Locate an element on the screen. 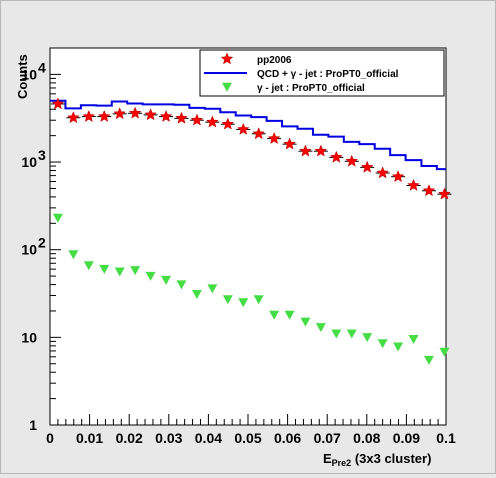  y-tick-exponent: 4 is located at coordinates (42, 67).